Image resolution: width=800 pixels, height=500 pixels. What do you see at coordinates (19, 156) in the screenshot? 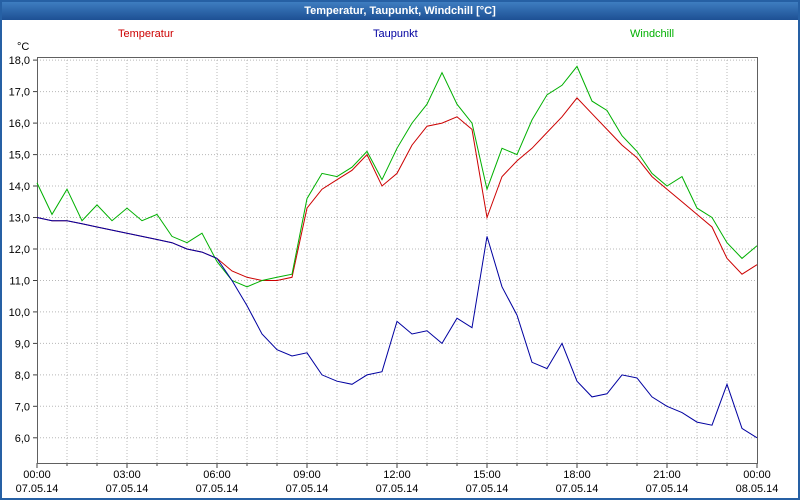
I see `svg-text: 15,0` at bounding box center [19, 156].